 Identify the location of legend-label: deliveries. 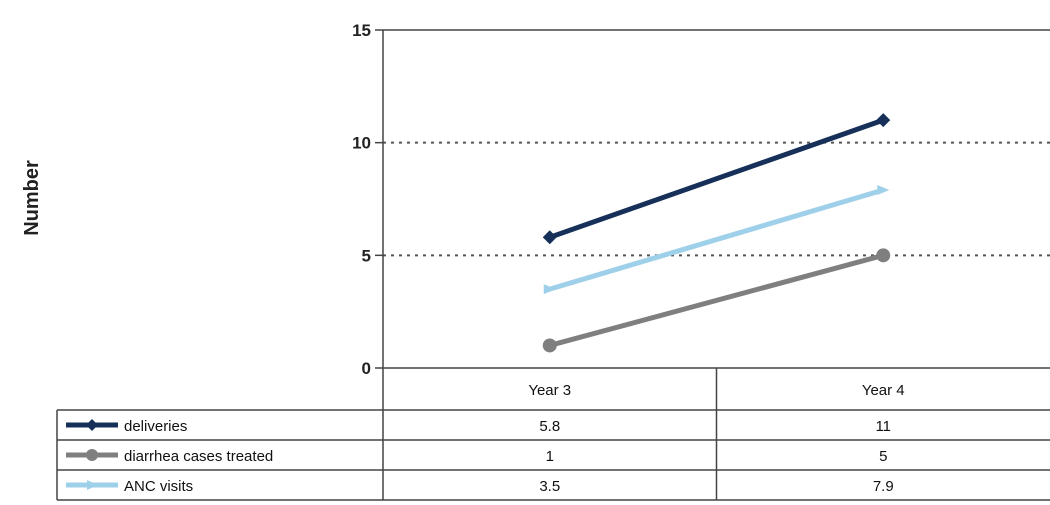
(155, 426).